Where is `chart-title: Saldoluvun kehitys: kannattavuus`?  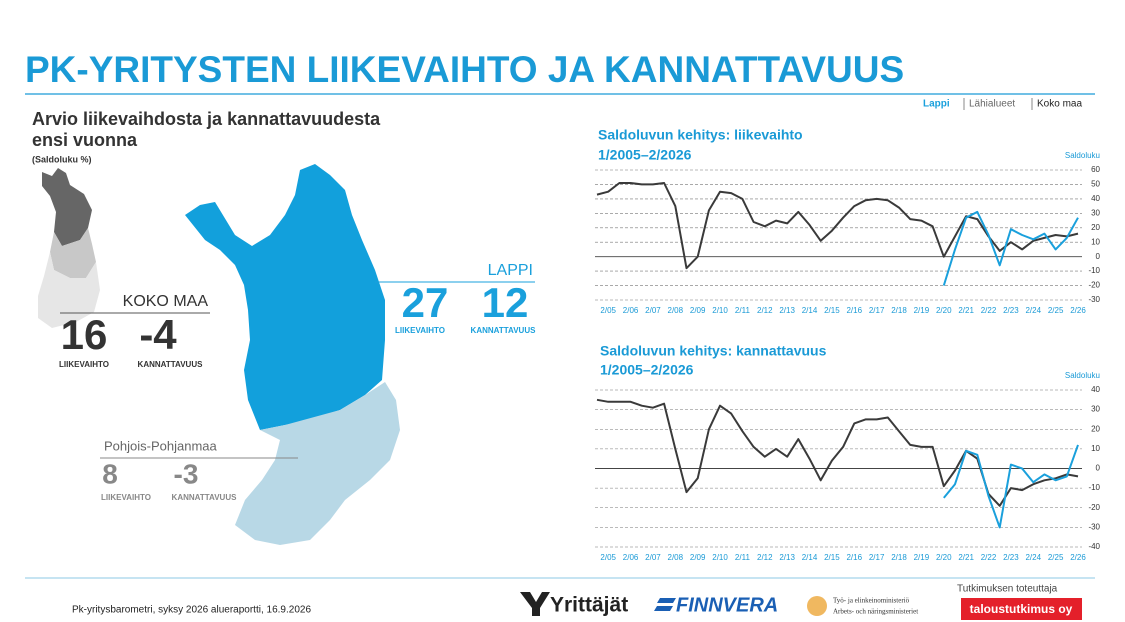
chart-title: Saldoluvun kehitys: kannattavuus is located at coordinates (713, 351).